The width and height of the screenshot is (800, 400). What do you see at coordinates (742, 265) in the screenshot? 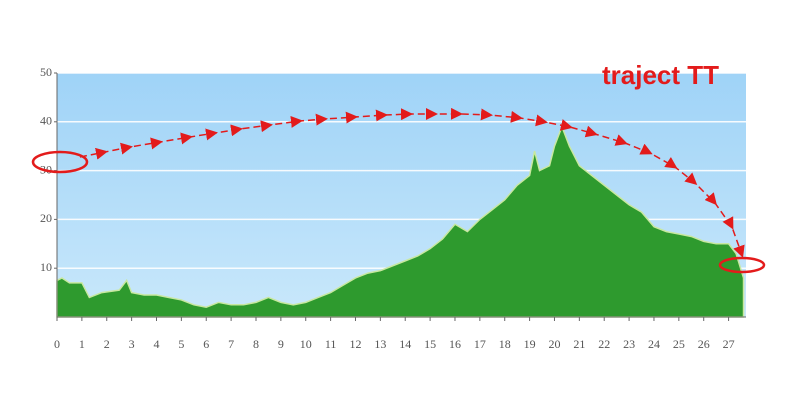
I see `end-marker` at bounding box center [742, 265].